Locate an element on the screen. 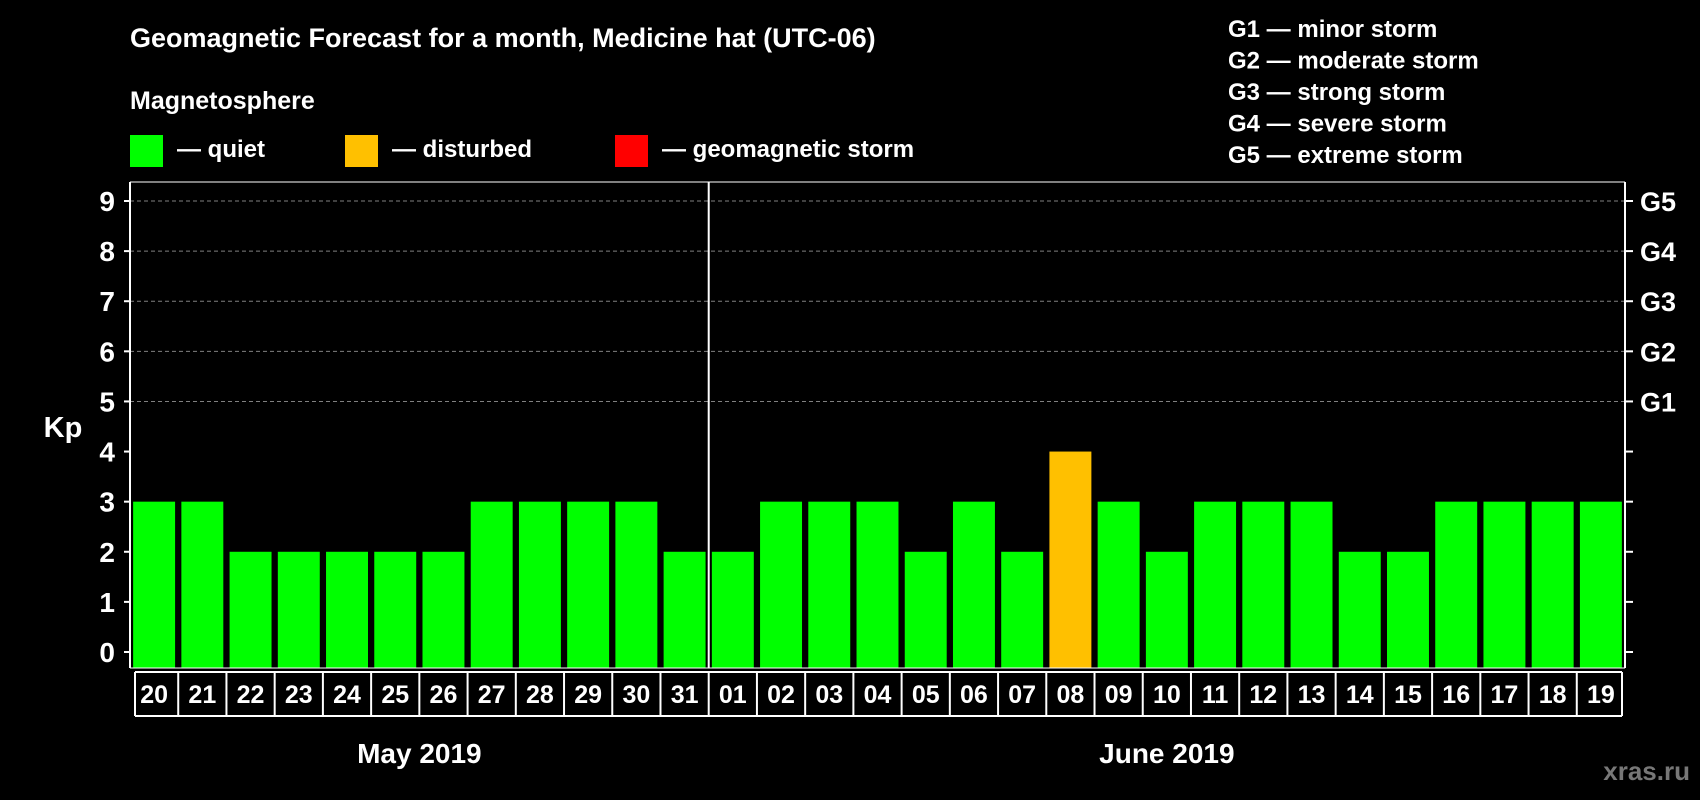 This screenshot has height=800, width=1700. day-label-09: 09 is located at coordinates (1119, 695).